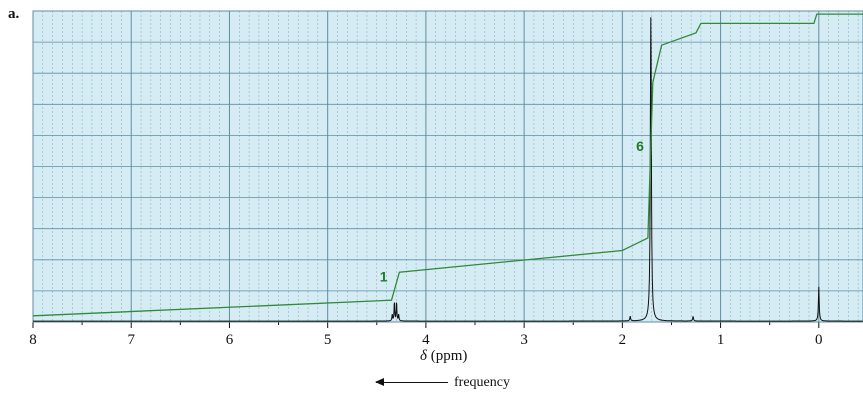 The width and height of the screenshot is (863, 396). I want to click on x-tick-label: 5, so click(328, 340).